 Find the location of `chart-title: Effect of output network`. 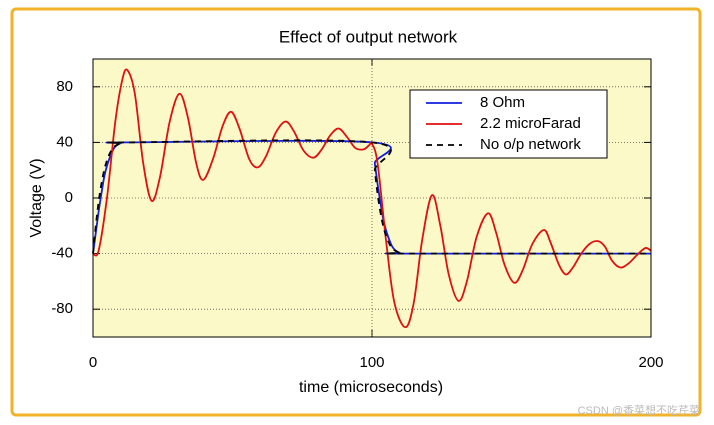

chart-title: Effect of output network is located at coordinates (368, 36).